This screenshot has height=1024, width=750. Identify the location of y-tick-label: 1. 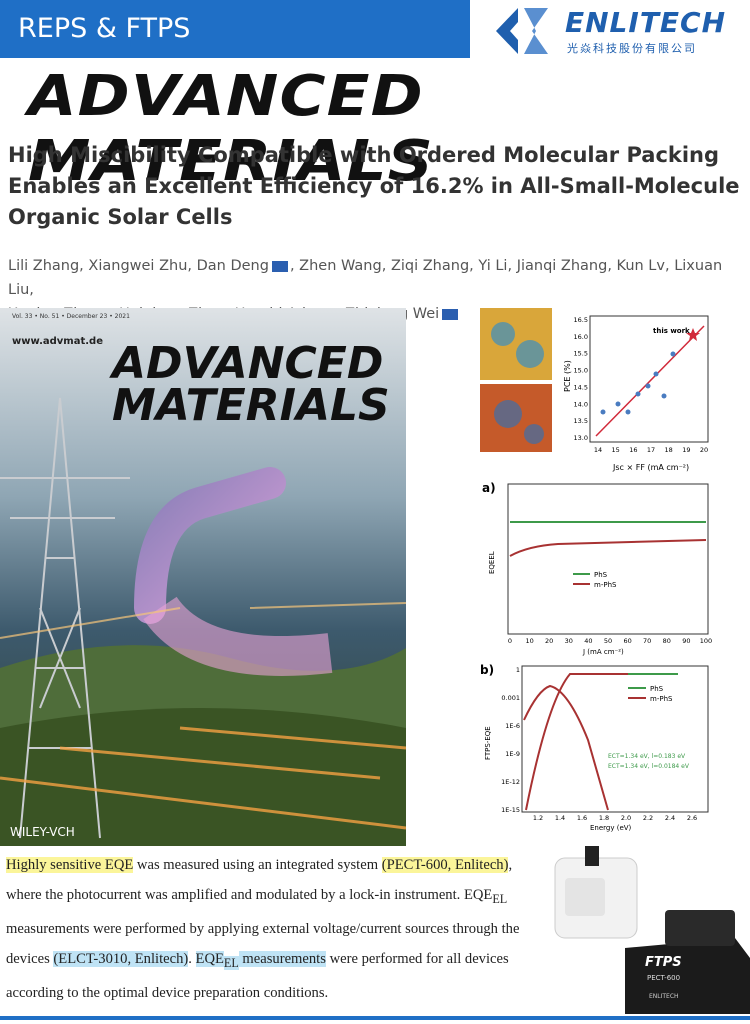
(518, 670).